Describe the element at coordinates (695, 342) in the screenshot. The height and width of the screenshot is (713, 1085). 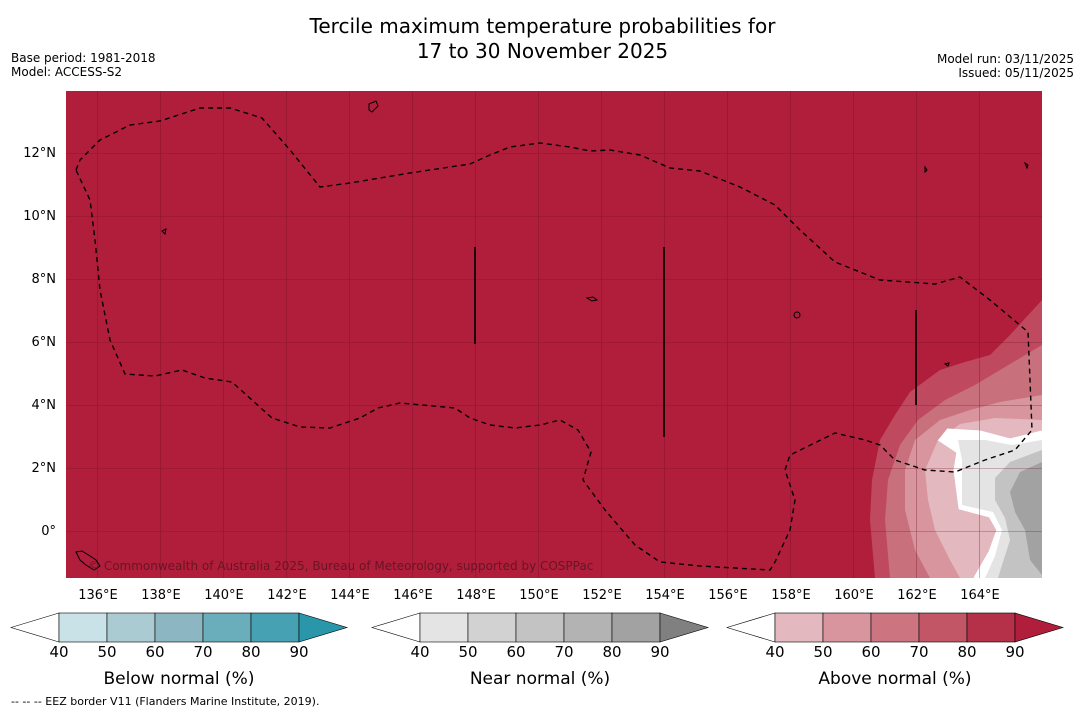
I see `meridian-markers` at that location.